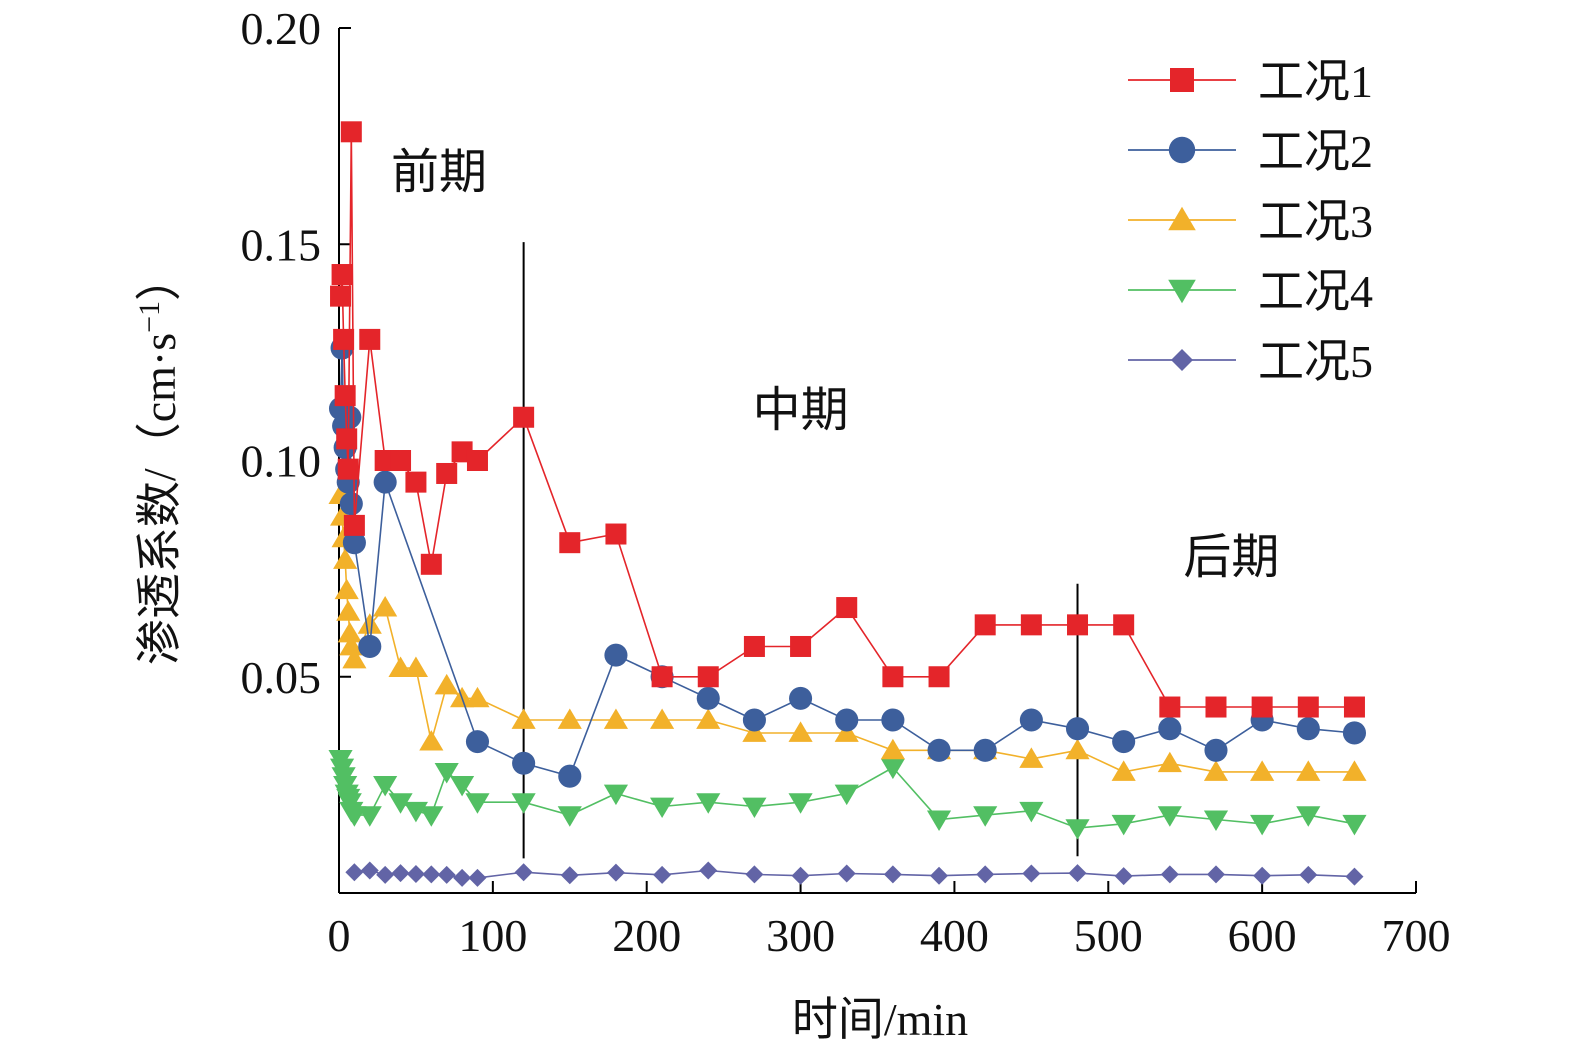 Image resolution: width=1575 pixels, height=1059 pixels. I want to click on phase-label: 前期, so click(439, 172).